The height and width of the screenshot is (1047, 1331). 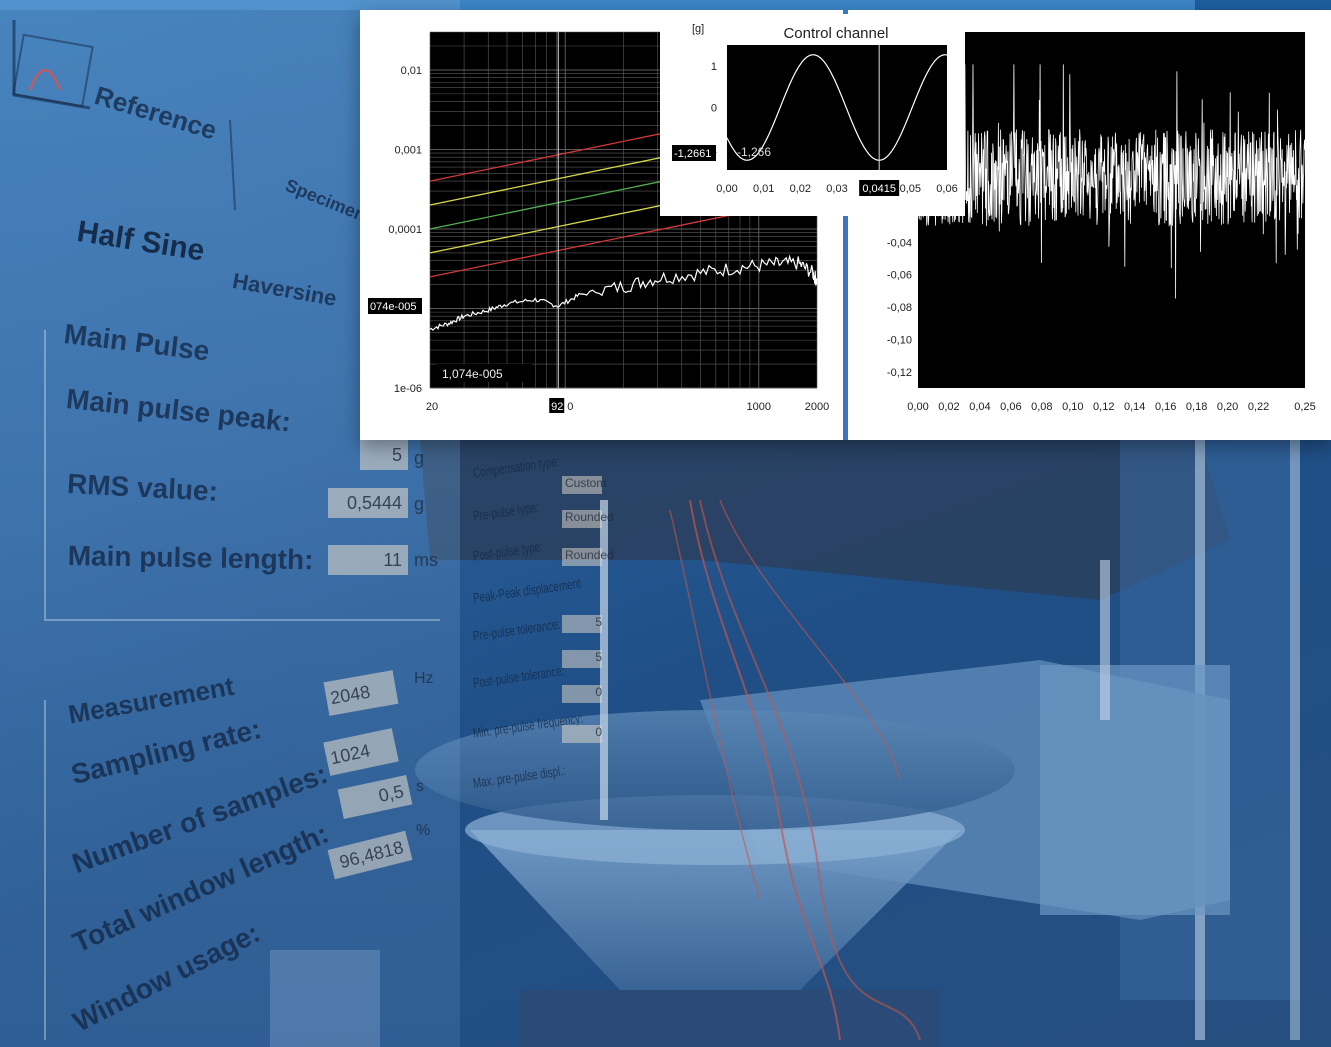 What do you see at coordinates (584, 485) in the screenshot?
I see `ghost-compensation-type-field: Custom` at bounding box center [584, 485].